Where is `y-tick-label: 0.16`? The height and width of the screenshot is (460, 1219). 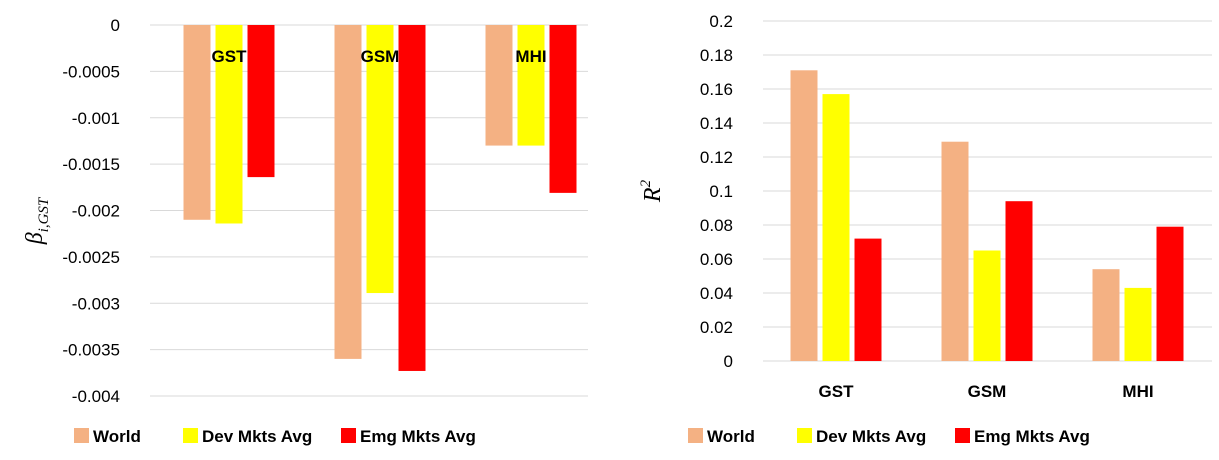
y-tick-label: 0.16 is located at coordinates (716, 89).